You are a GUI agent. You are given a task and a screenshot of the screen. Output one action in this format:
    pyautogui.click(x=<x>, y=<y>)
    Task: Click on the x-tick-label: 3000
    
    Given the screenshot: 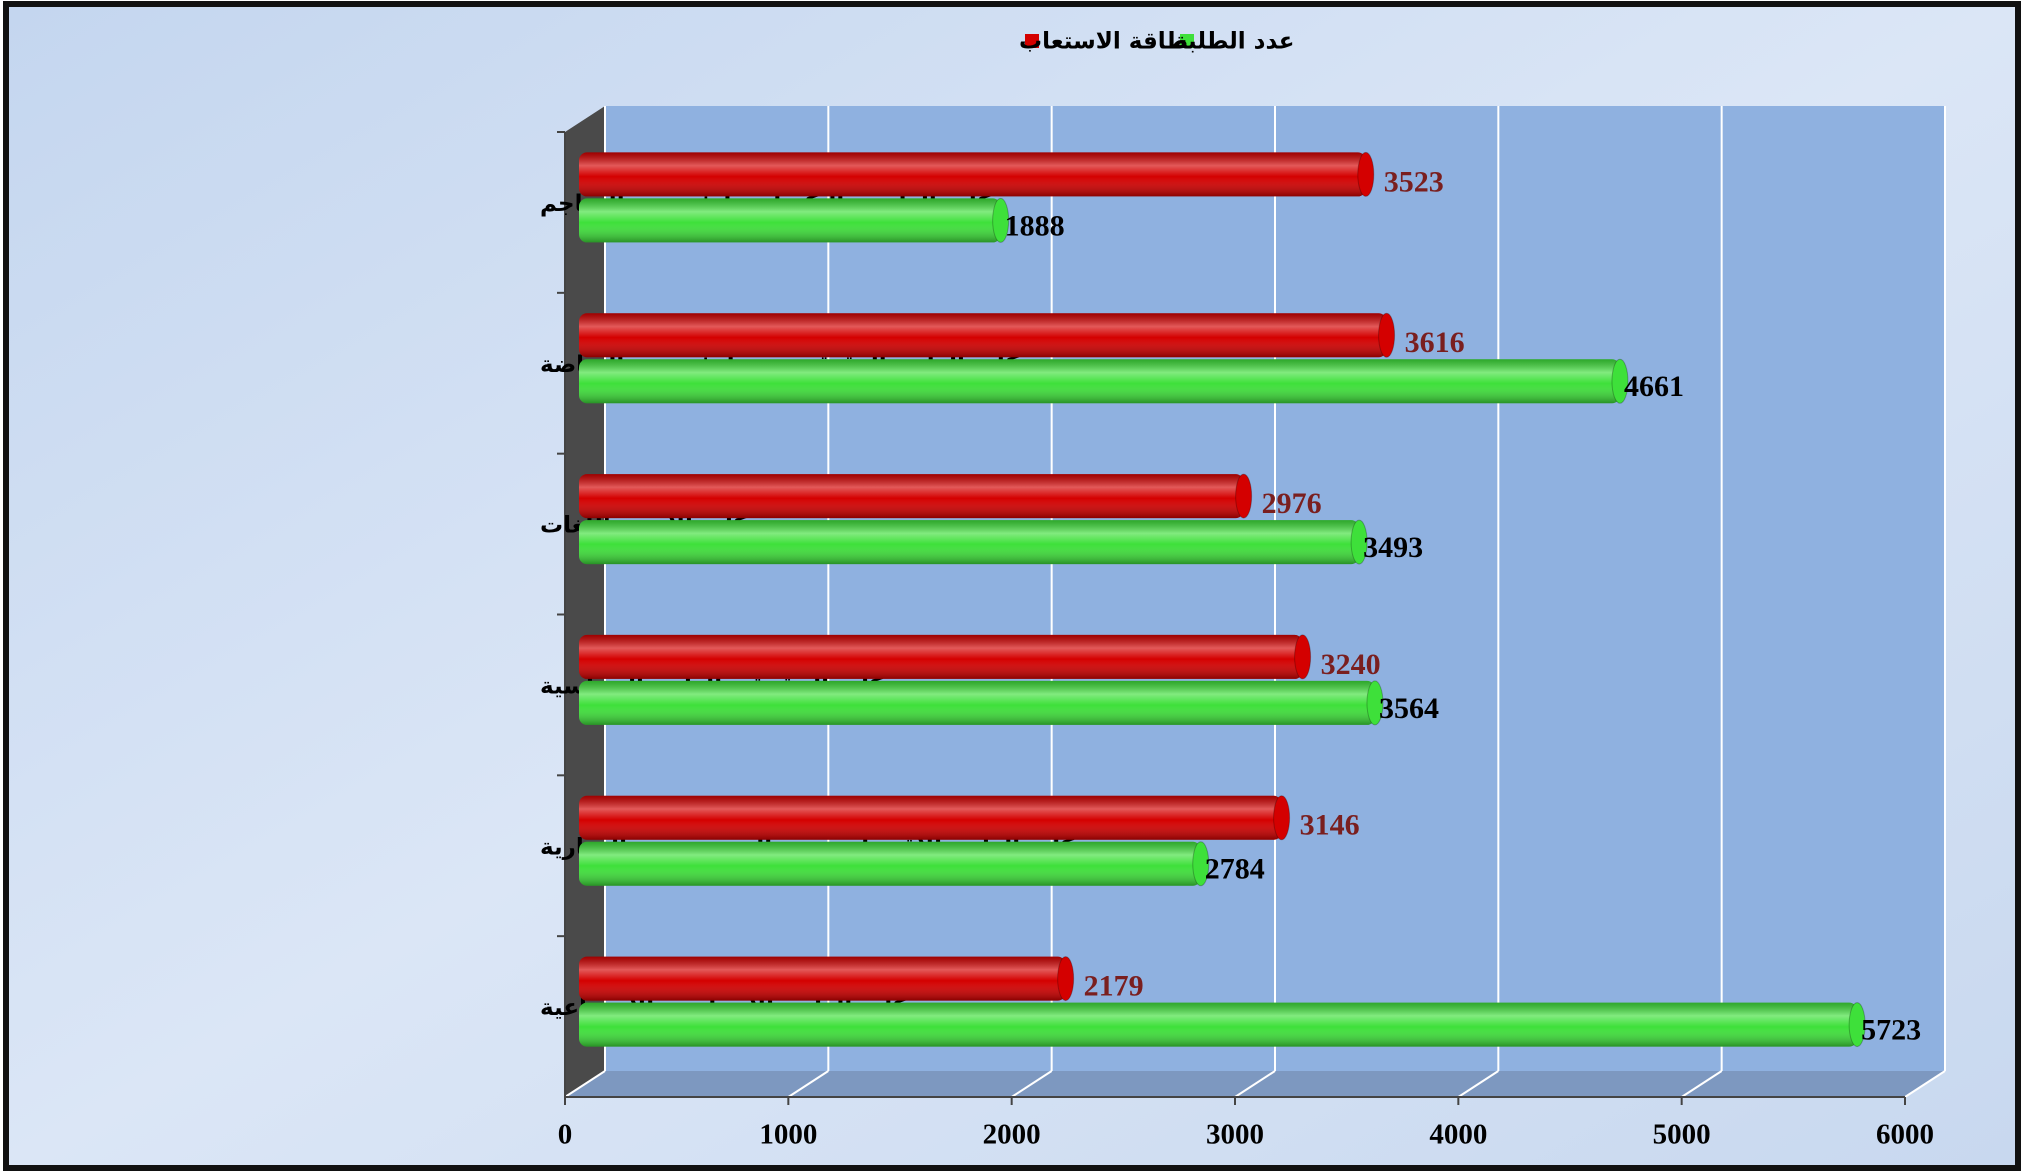 What is the action you would take?
    pyautogui.click(x=1235, y=1135)
    